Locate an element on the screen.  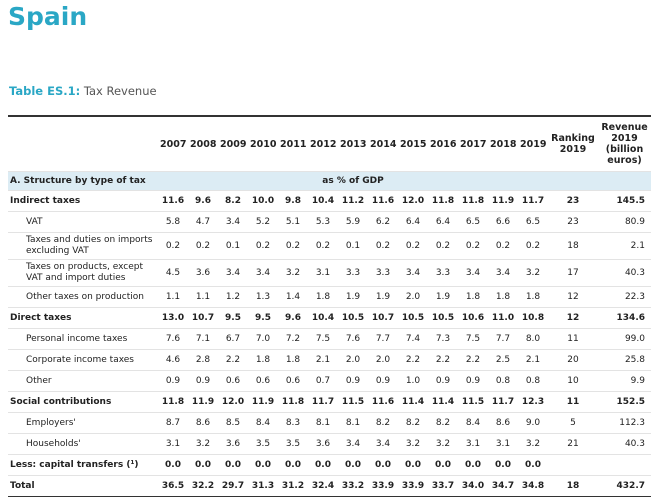
value-cell: 9.8 is located at coordinates (293, 201).